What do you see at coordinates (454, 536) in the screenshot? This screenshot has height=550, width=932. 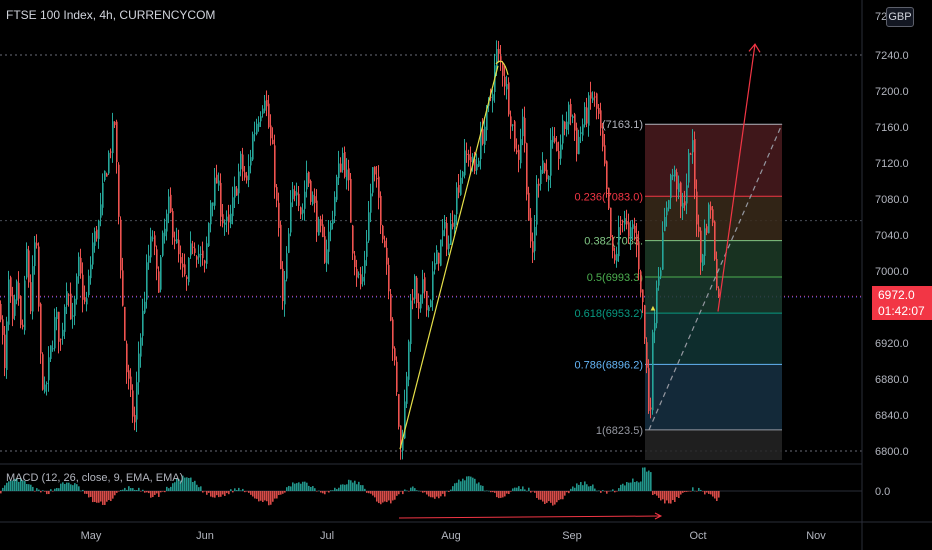 I see `time-axis: May Jun Jul Aug Sep Oct Nov` at bounding box center [454, 536].